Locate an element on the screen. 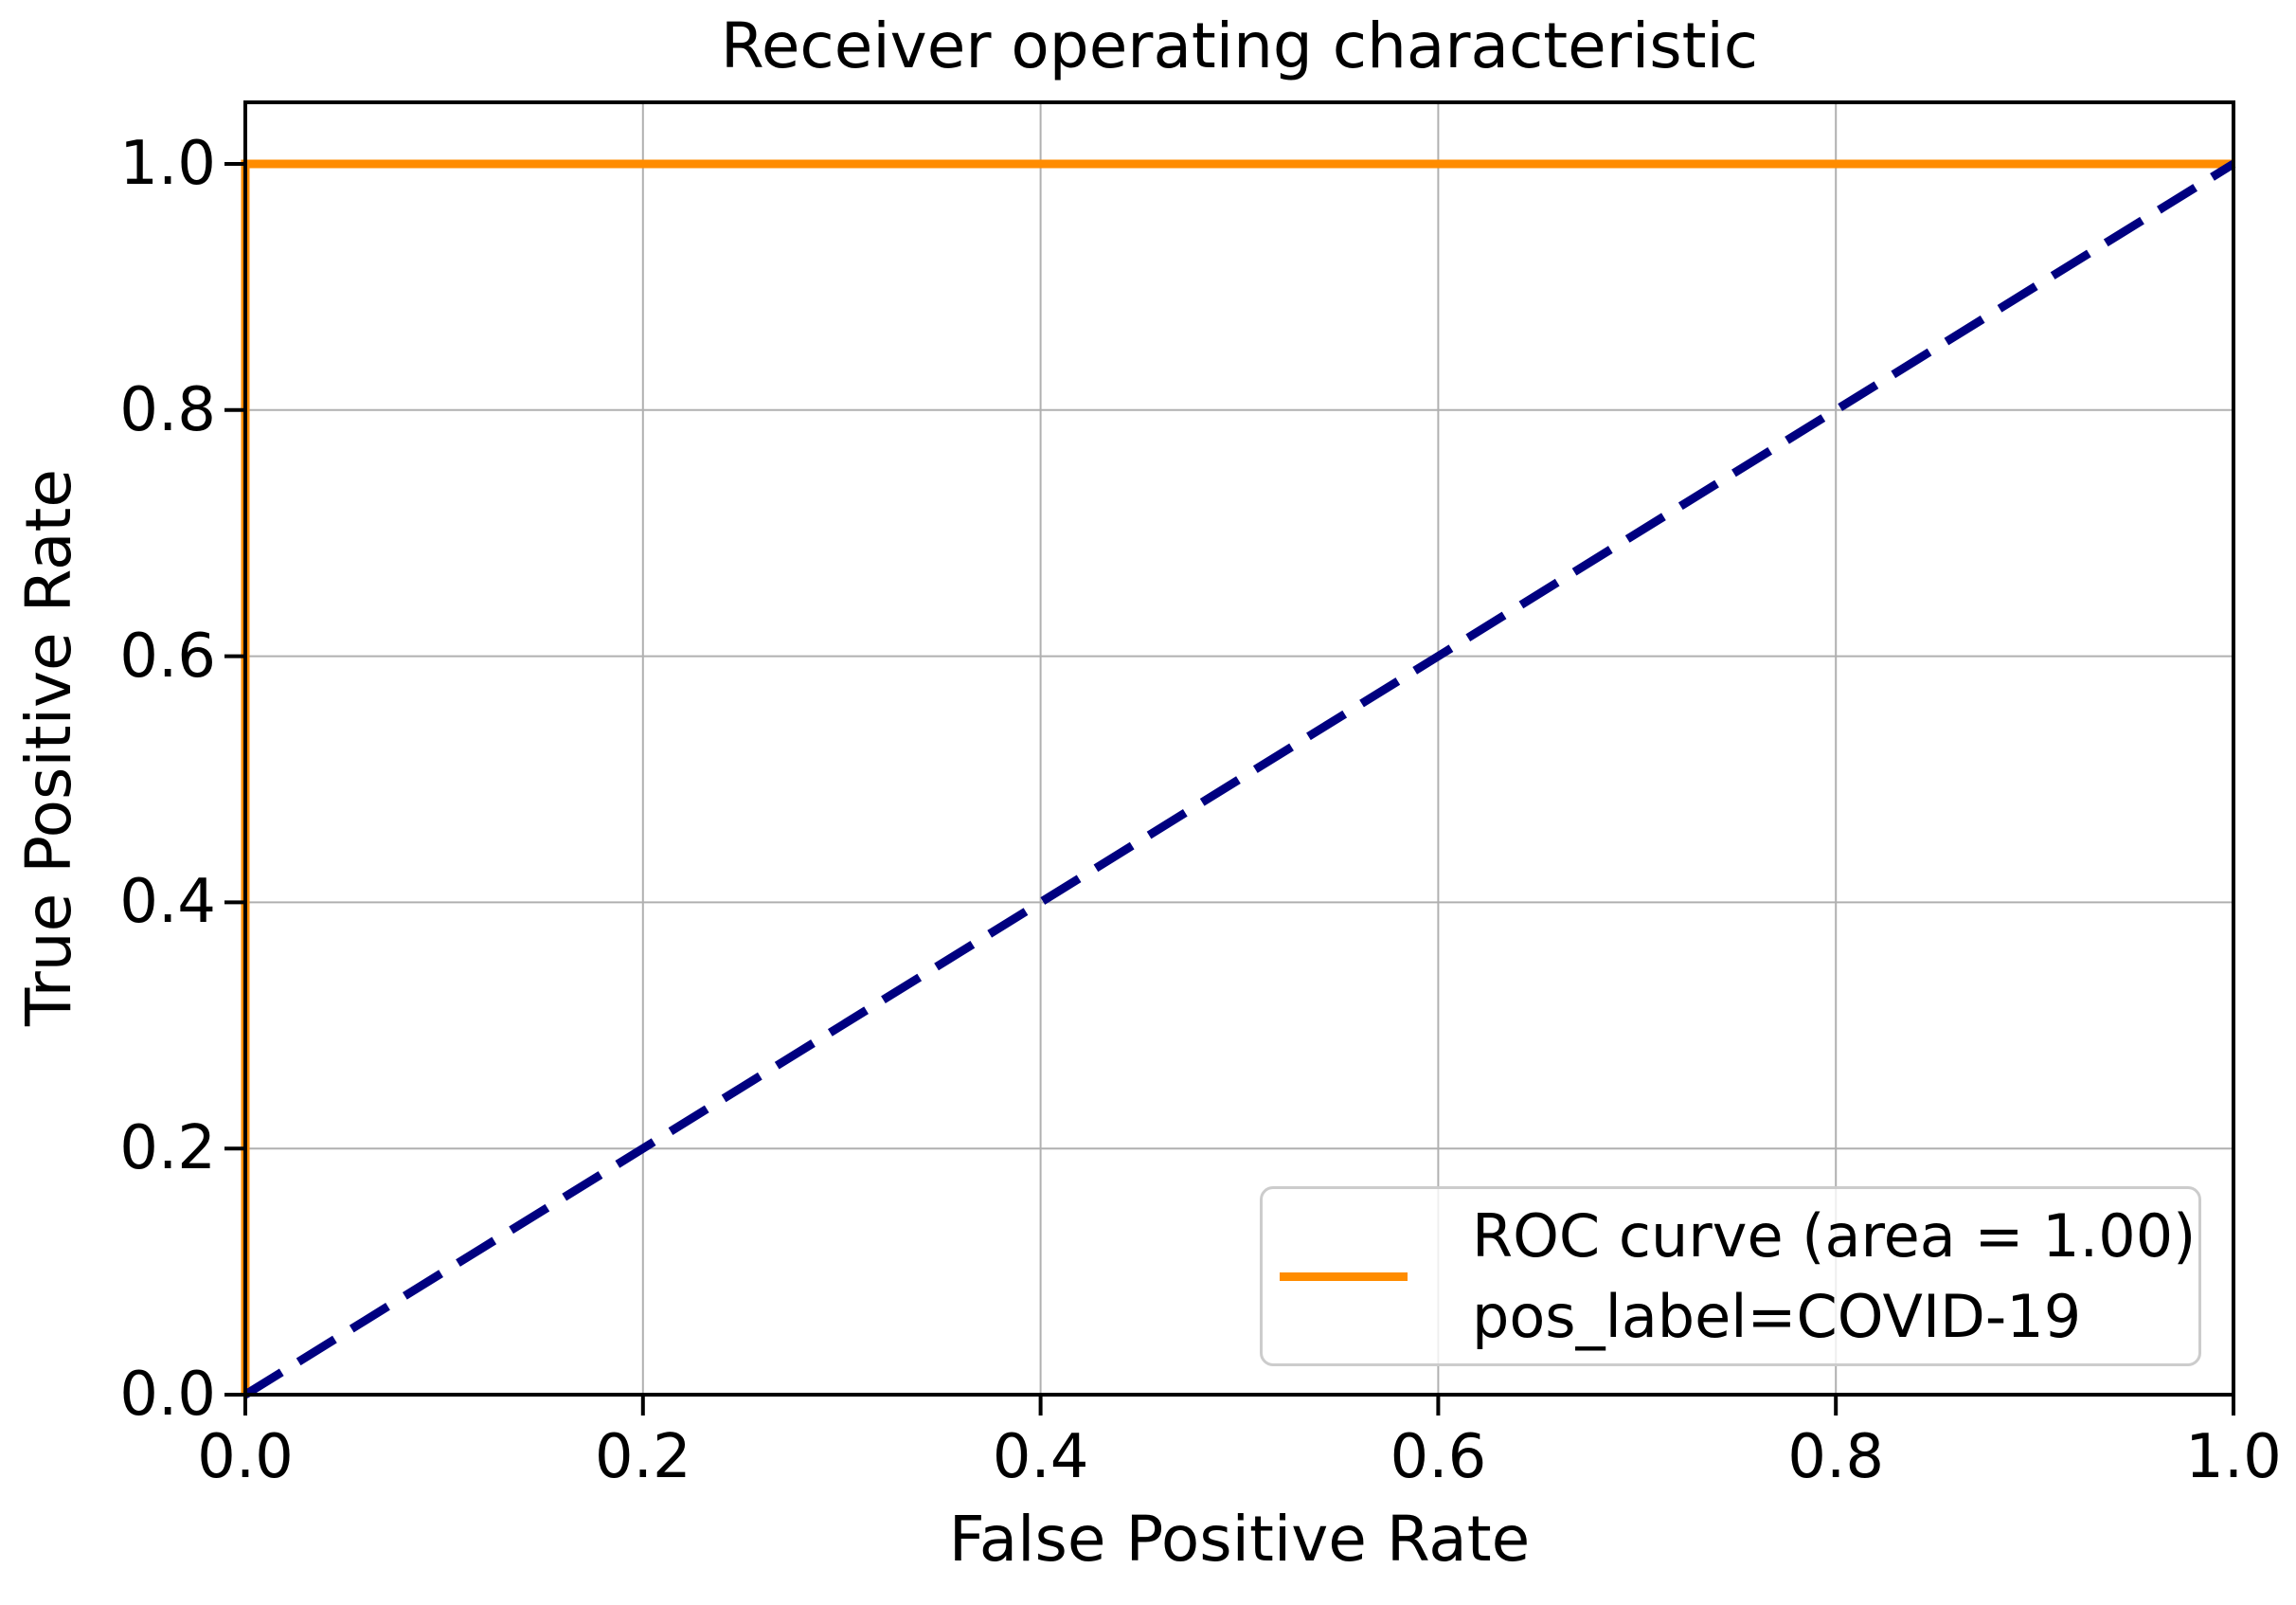  y-tick-label: 1.0 is located at coordinates (167, 163).